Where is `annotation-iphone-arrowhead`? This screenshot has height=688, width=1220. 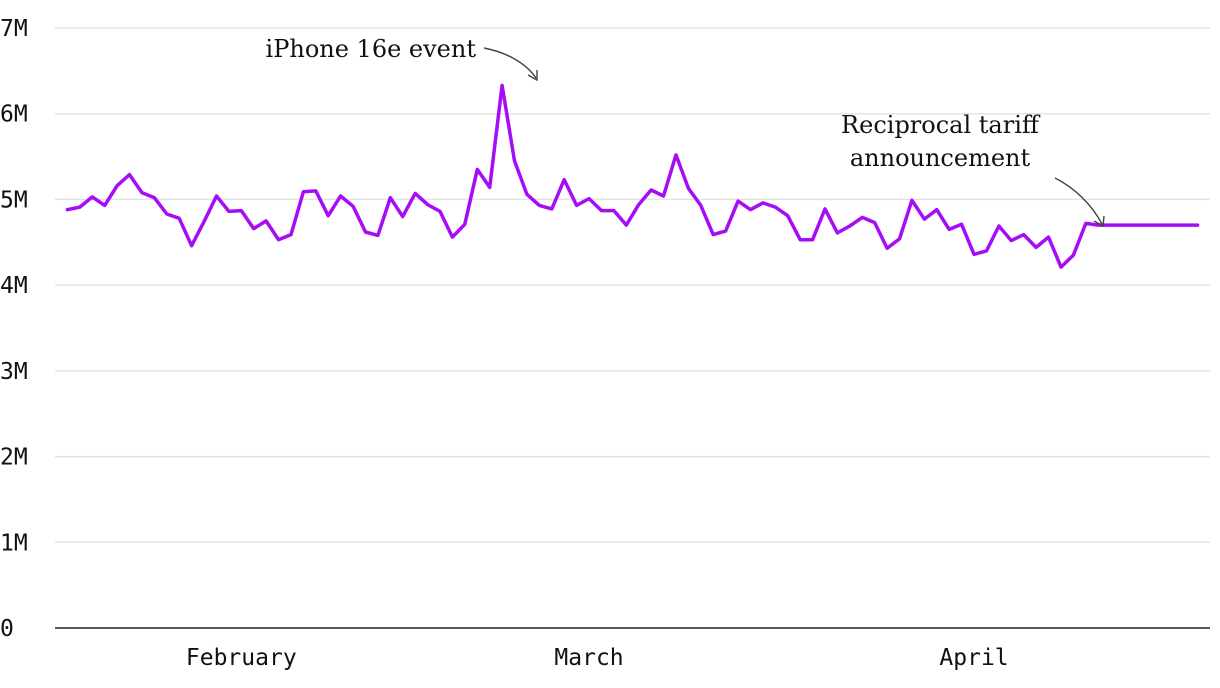
annotation-iphone-arrowhead is located at coordinates (532, 76).